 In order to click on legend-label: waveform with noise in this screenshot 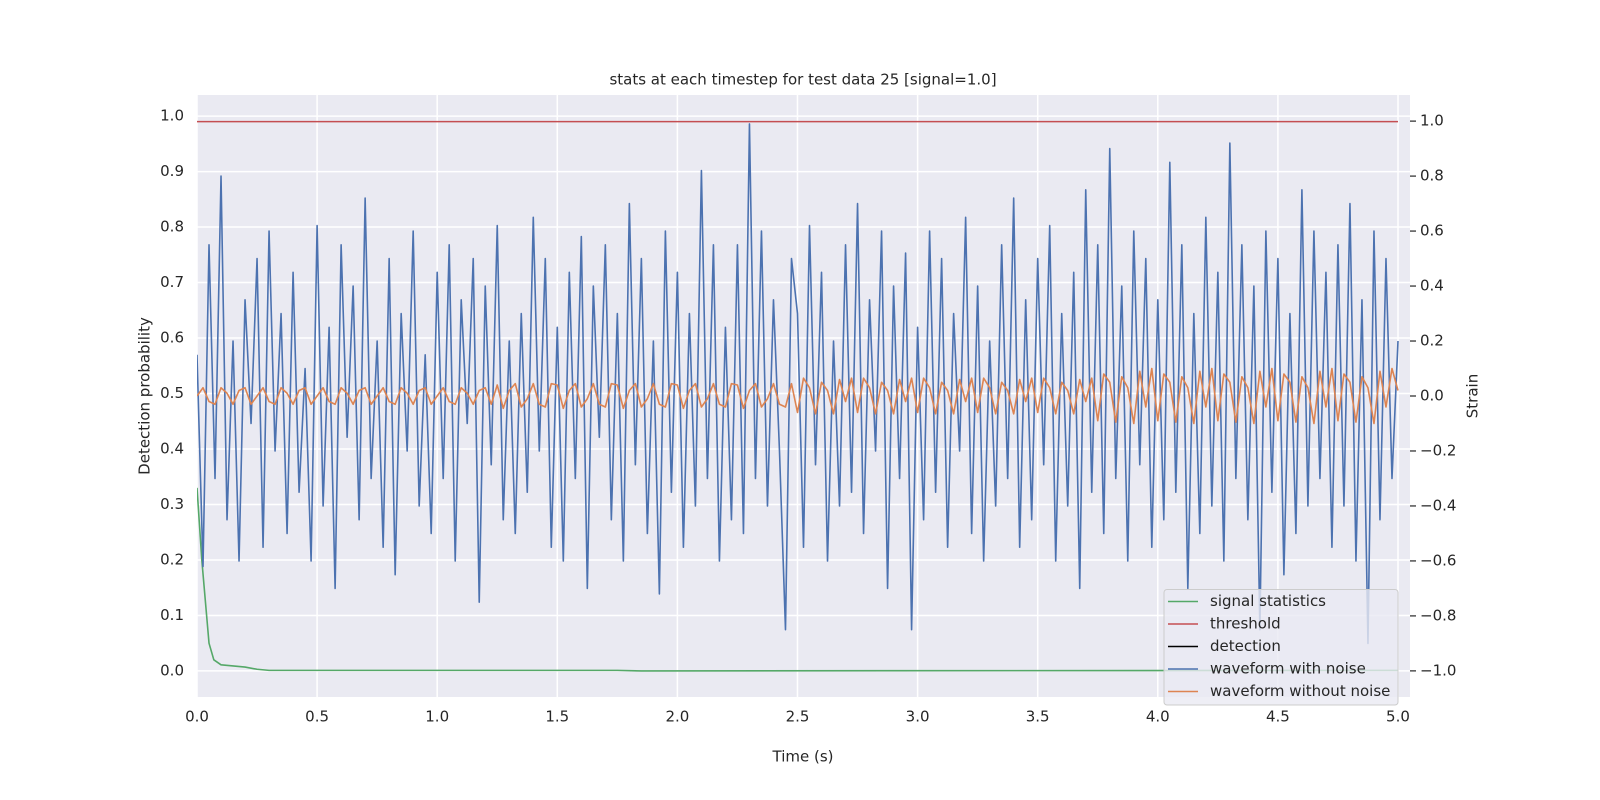, I will do `click(1288, 669)`.